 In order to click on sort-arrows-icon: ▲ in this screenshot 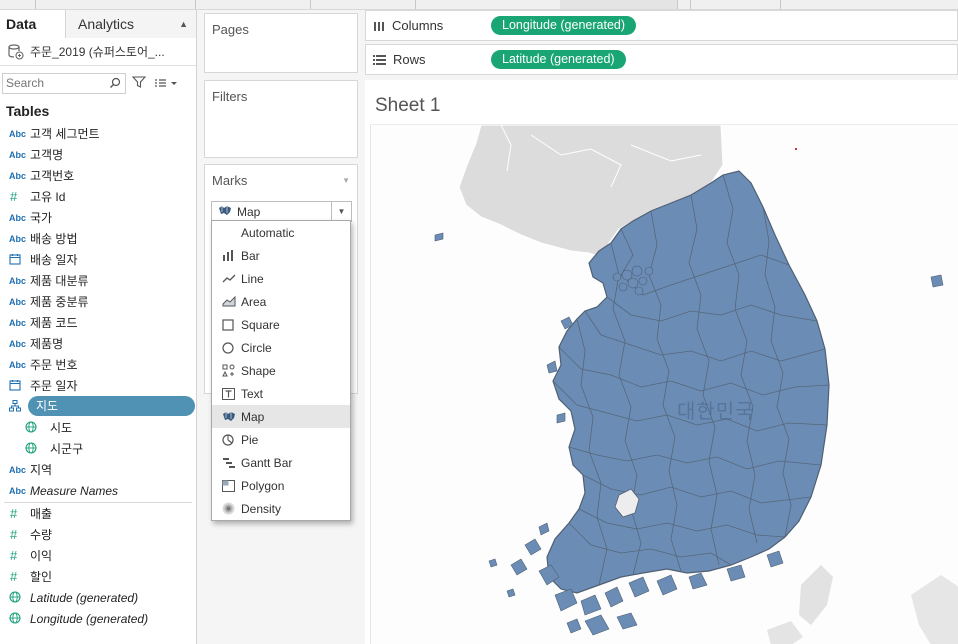, I will do `click(183, 24)`.